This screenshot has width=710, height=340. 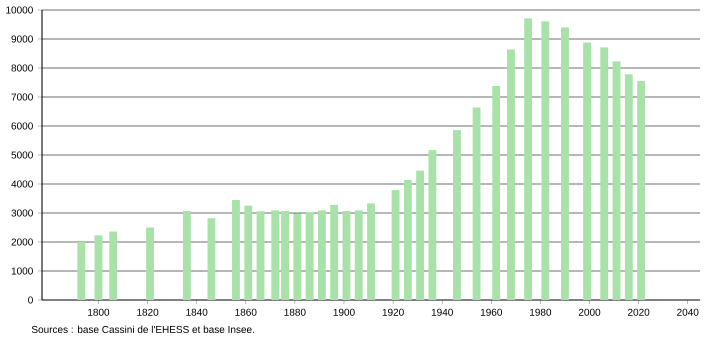 I want to click on y-tick-label: 3000, so click(x=22, y=213).